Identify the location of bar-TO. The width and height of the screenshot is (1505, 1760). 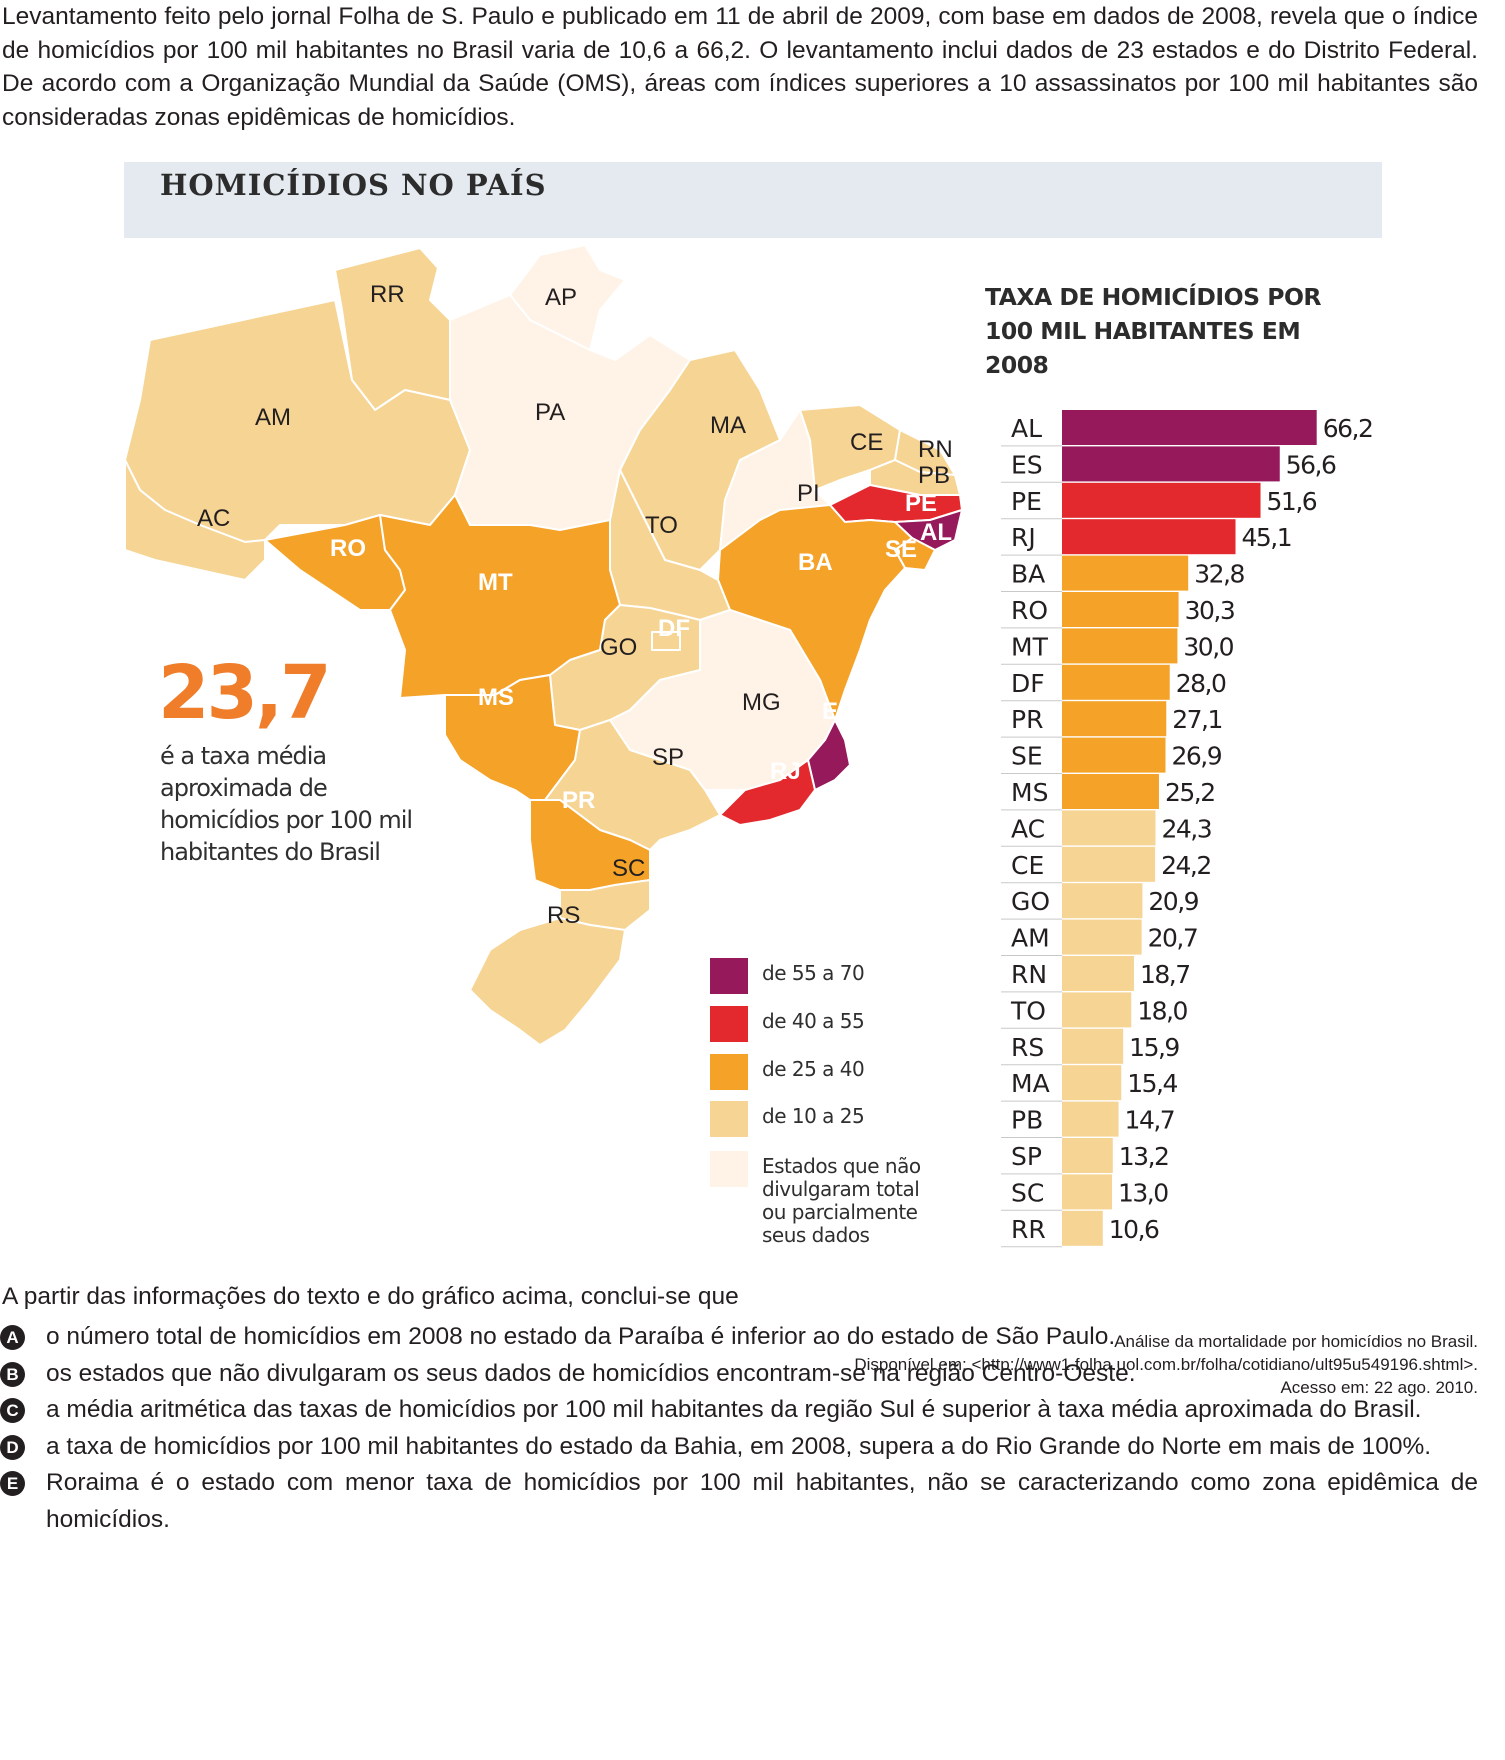
(1097, 1010).